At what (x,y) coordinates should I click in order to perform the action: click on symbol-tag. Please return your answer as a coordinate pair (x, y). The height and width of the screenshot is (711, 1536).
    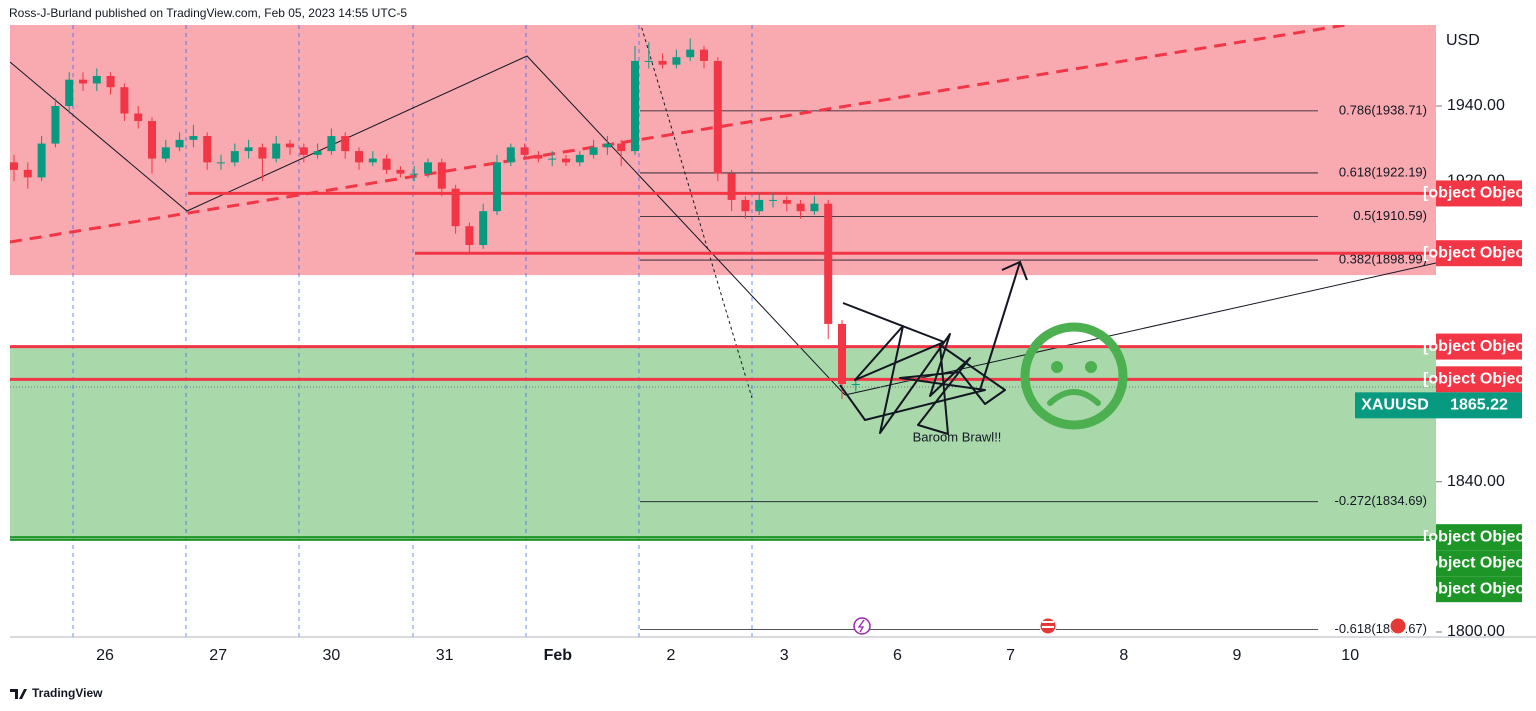
    Looking at the image, I should click on (1395, 405).